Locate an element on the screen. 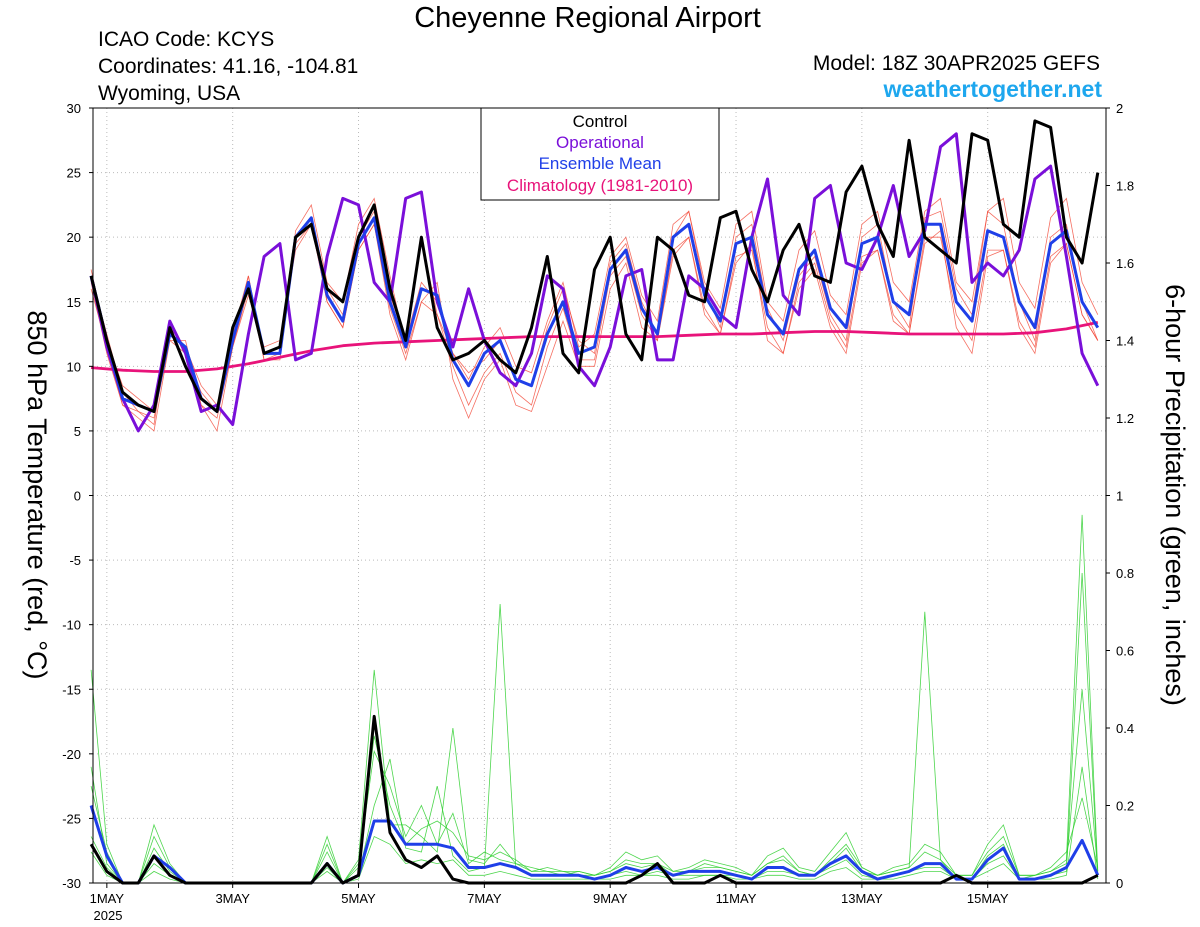 The height and width of the screenshot is (927, 1200). y2-tick-label: 0 is located at coordinates (1119, 883).